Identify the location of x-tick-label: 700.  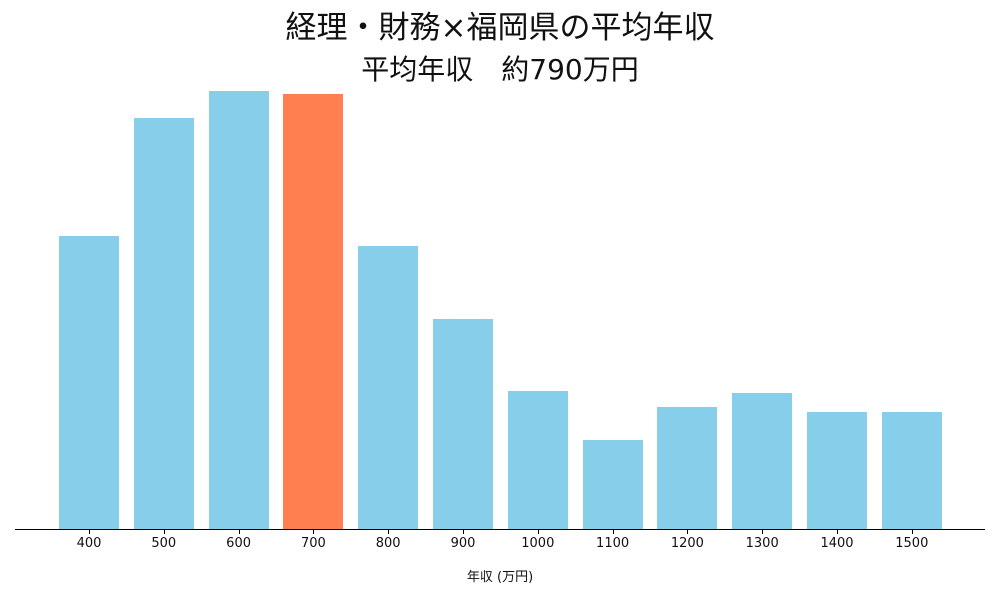
(313, 543).